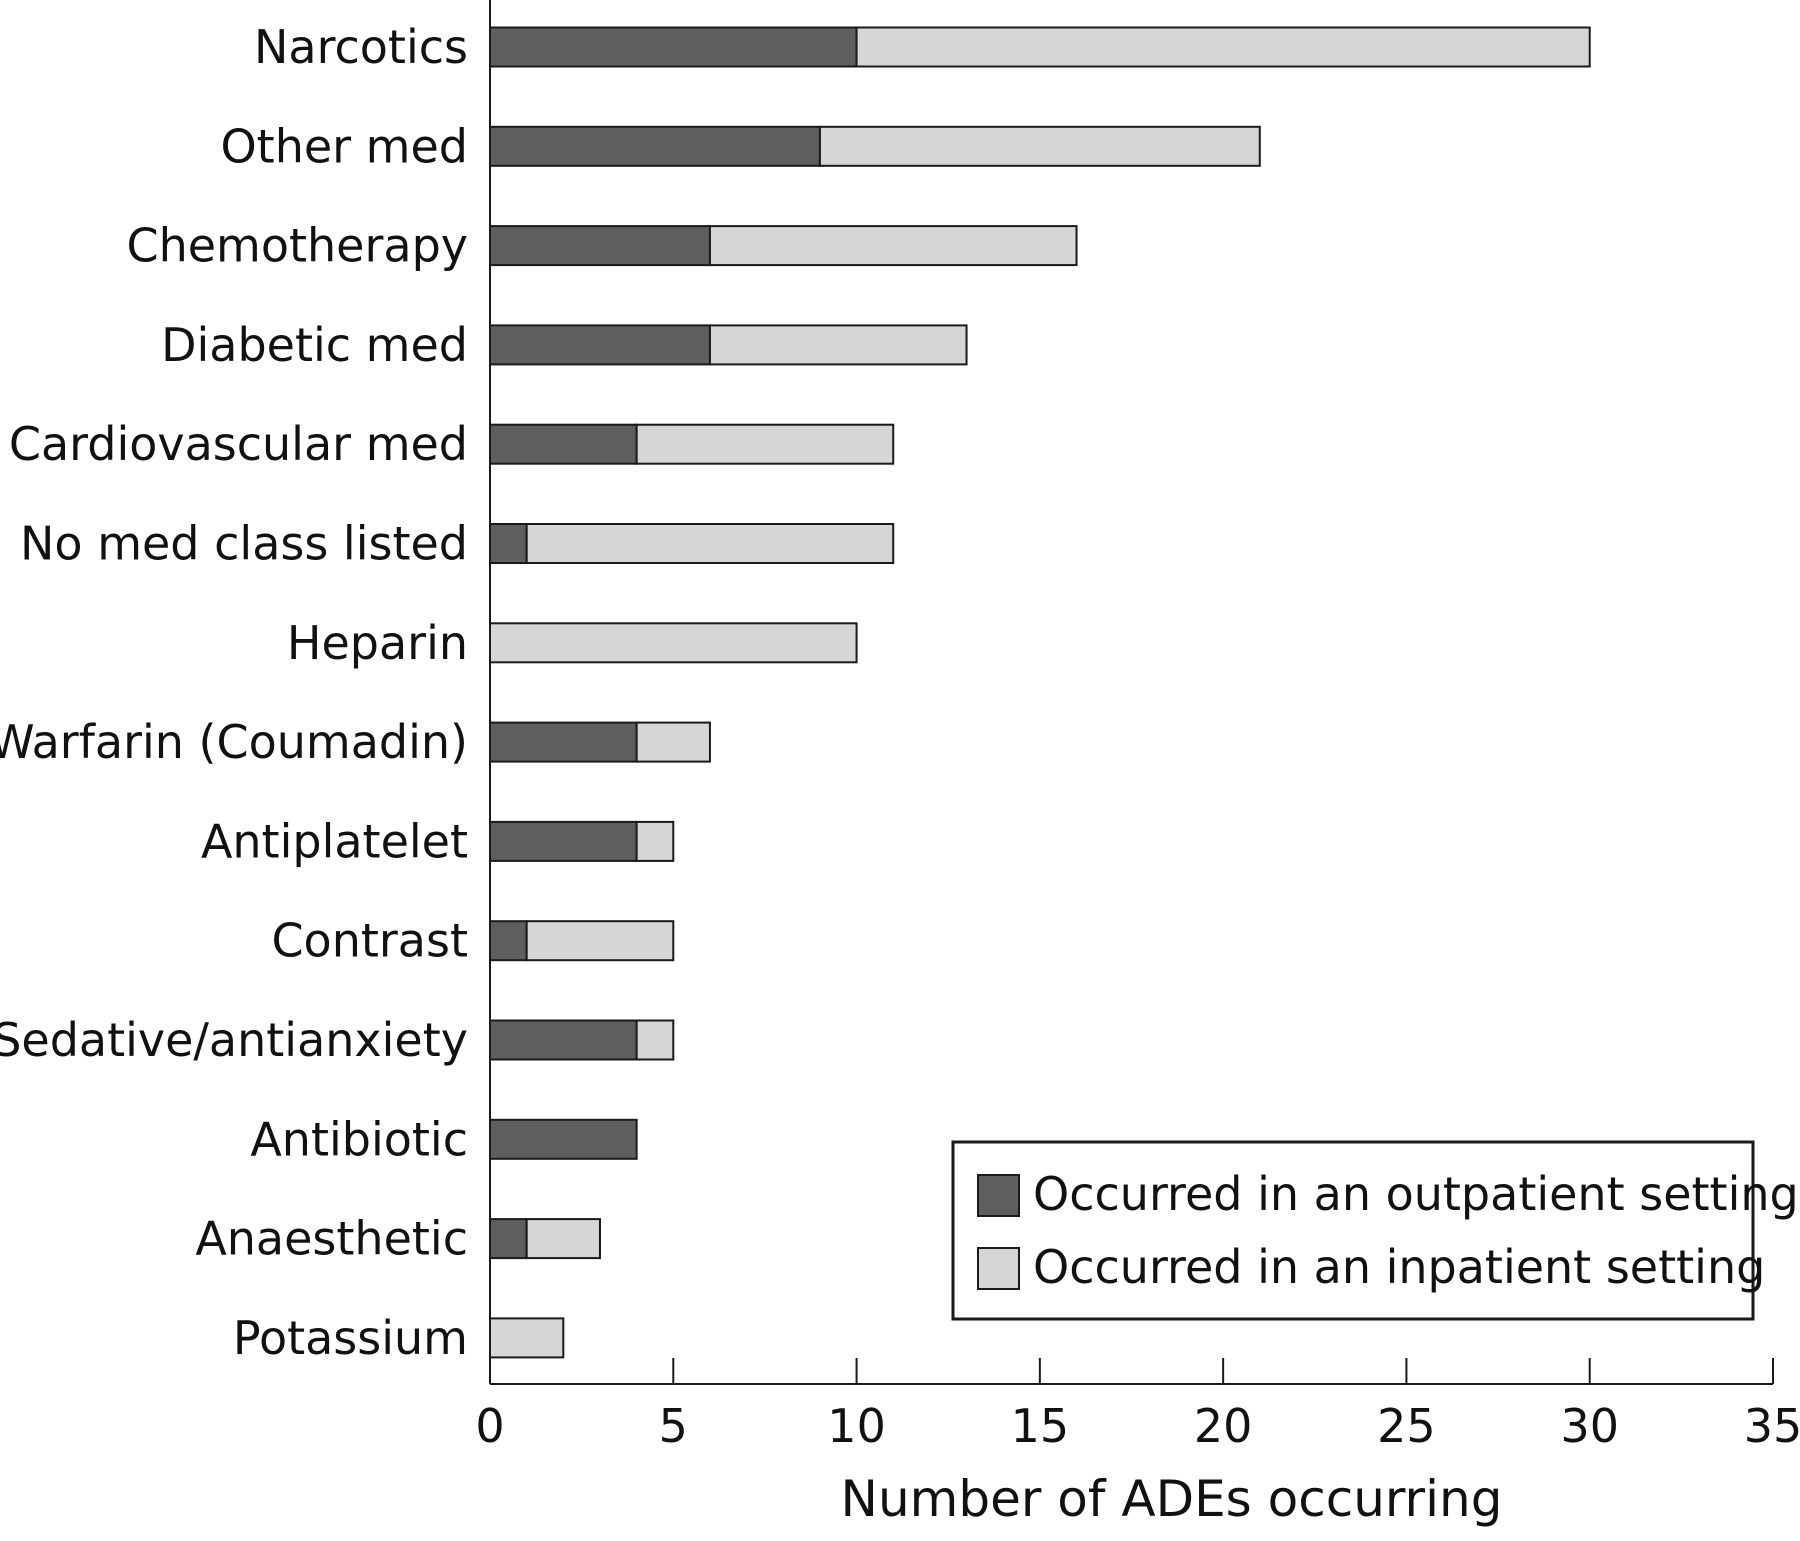 This screenshot has height=1541, width=1800. What do you see at coordinates (1172, 1499) in the screenshot?
I see `x-axis-title: Number of ADEs occurring` at bounding box center [1172, 1499].